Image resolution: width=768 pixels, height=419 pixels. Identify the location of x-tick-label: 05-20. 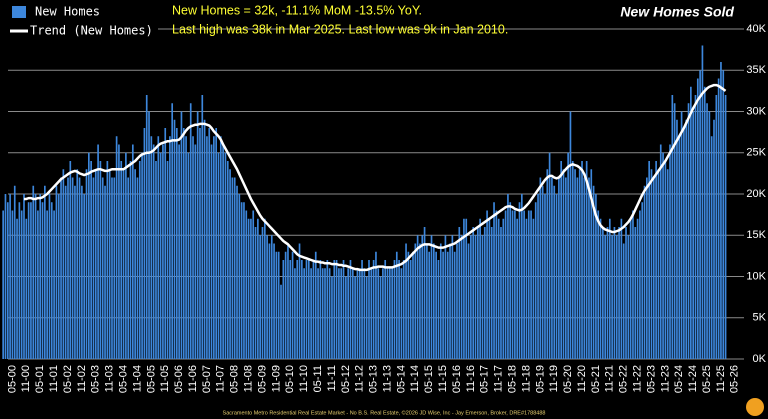
(568, 379).